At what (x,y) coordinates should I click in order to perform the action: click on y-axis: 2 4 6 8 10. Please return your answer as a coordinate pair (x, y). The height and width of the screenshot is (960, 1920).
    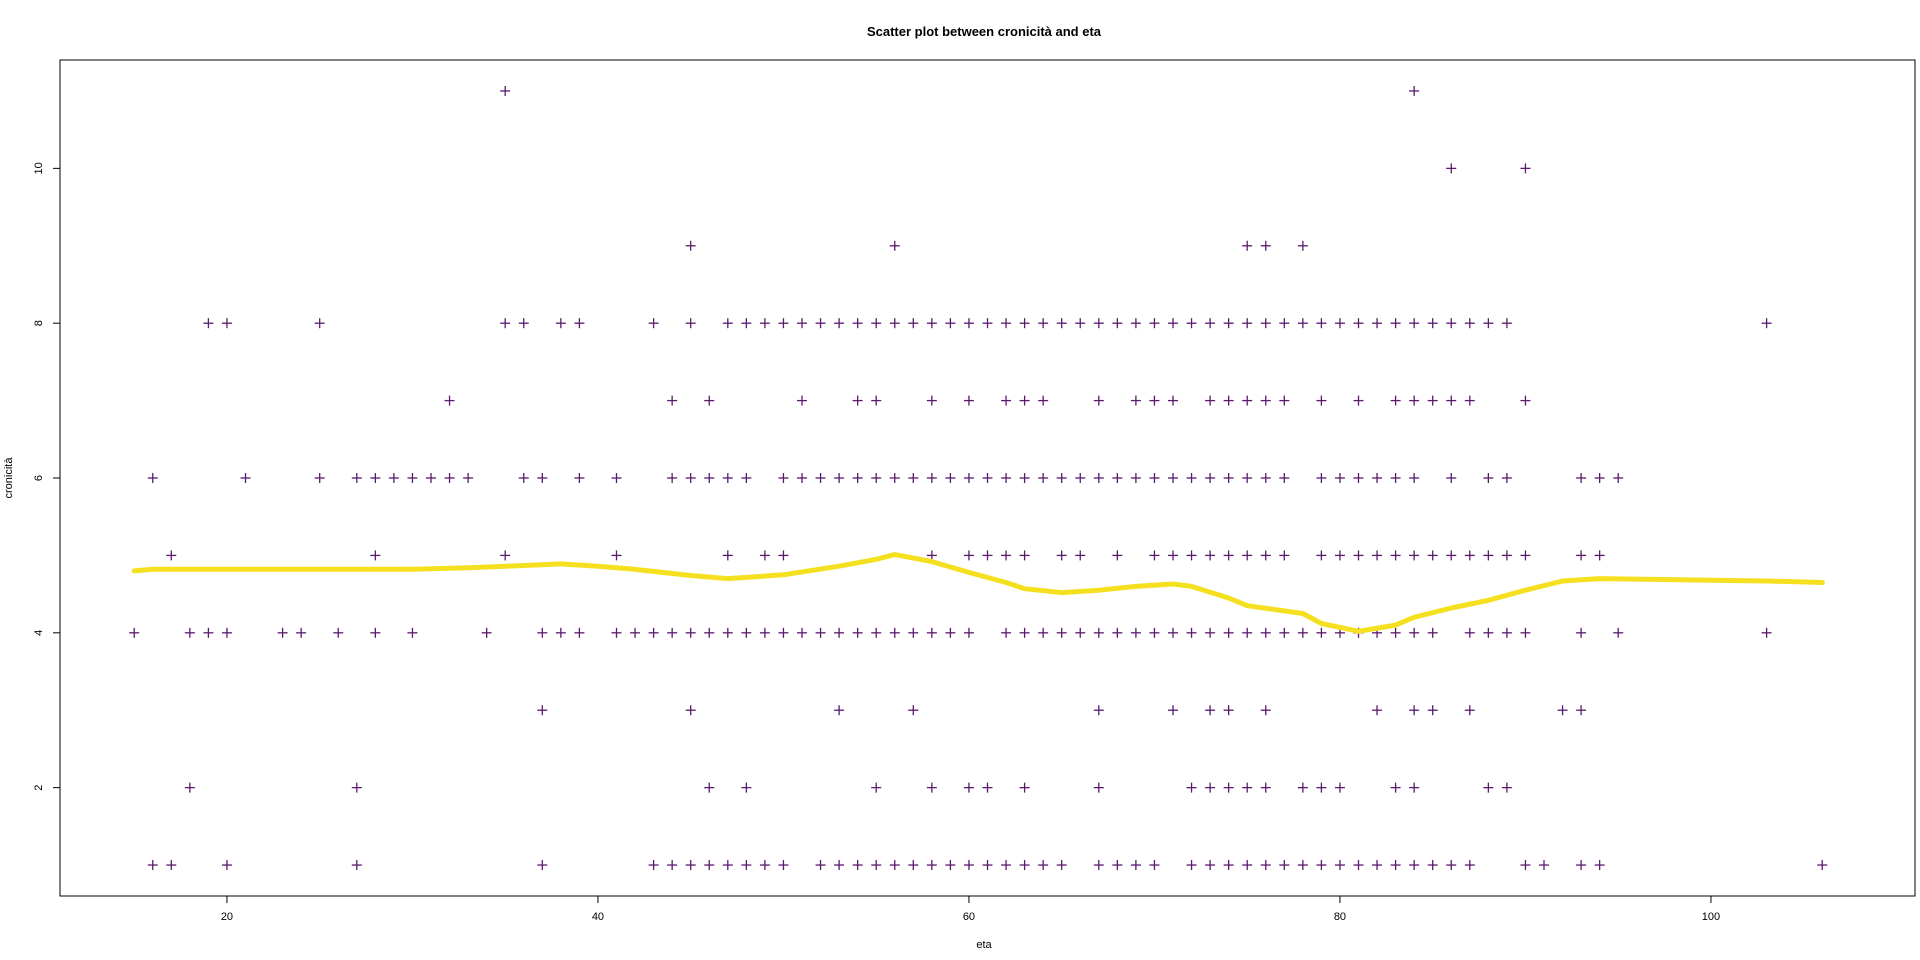
    Looking at the image, I should click on (46, 476).